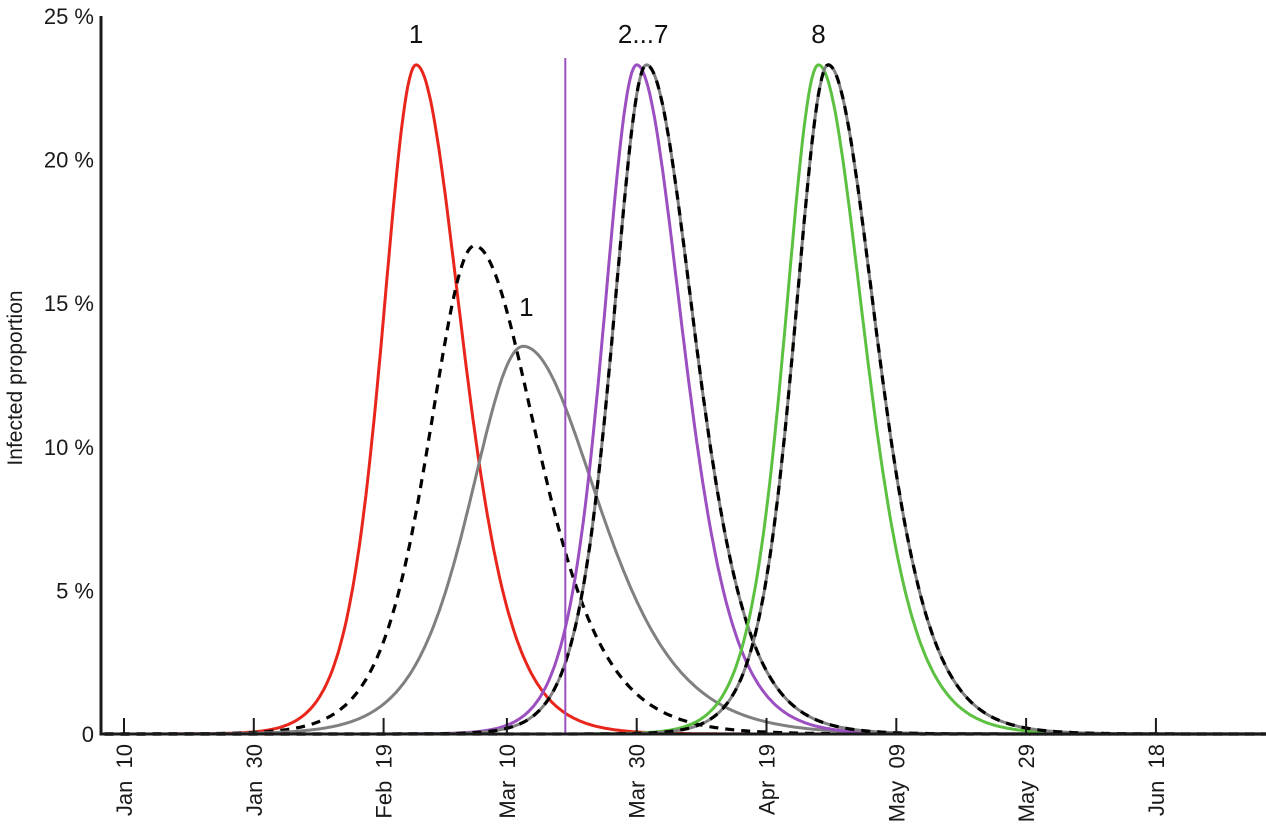 The width and height of the screenshot is (1266, 835). Describe the element at coordinates (124, 780) in the screenshot. I see `x-tick-label: Jan 10` at that location.